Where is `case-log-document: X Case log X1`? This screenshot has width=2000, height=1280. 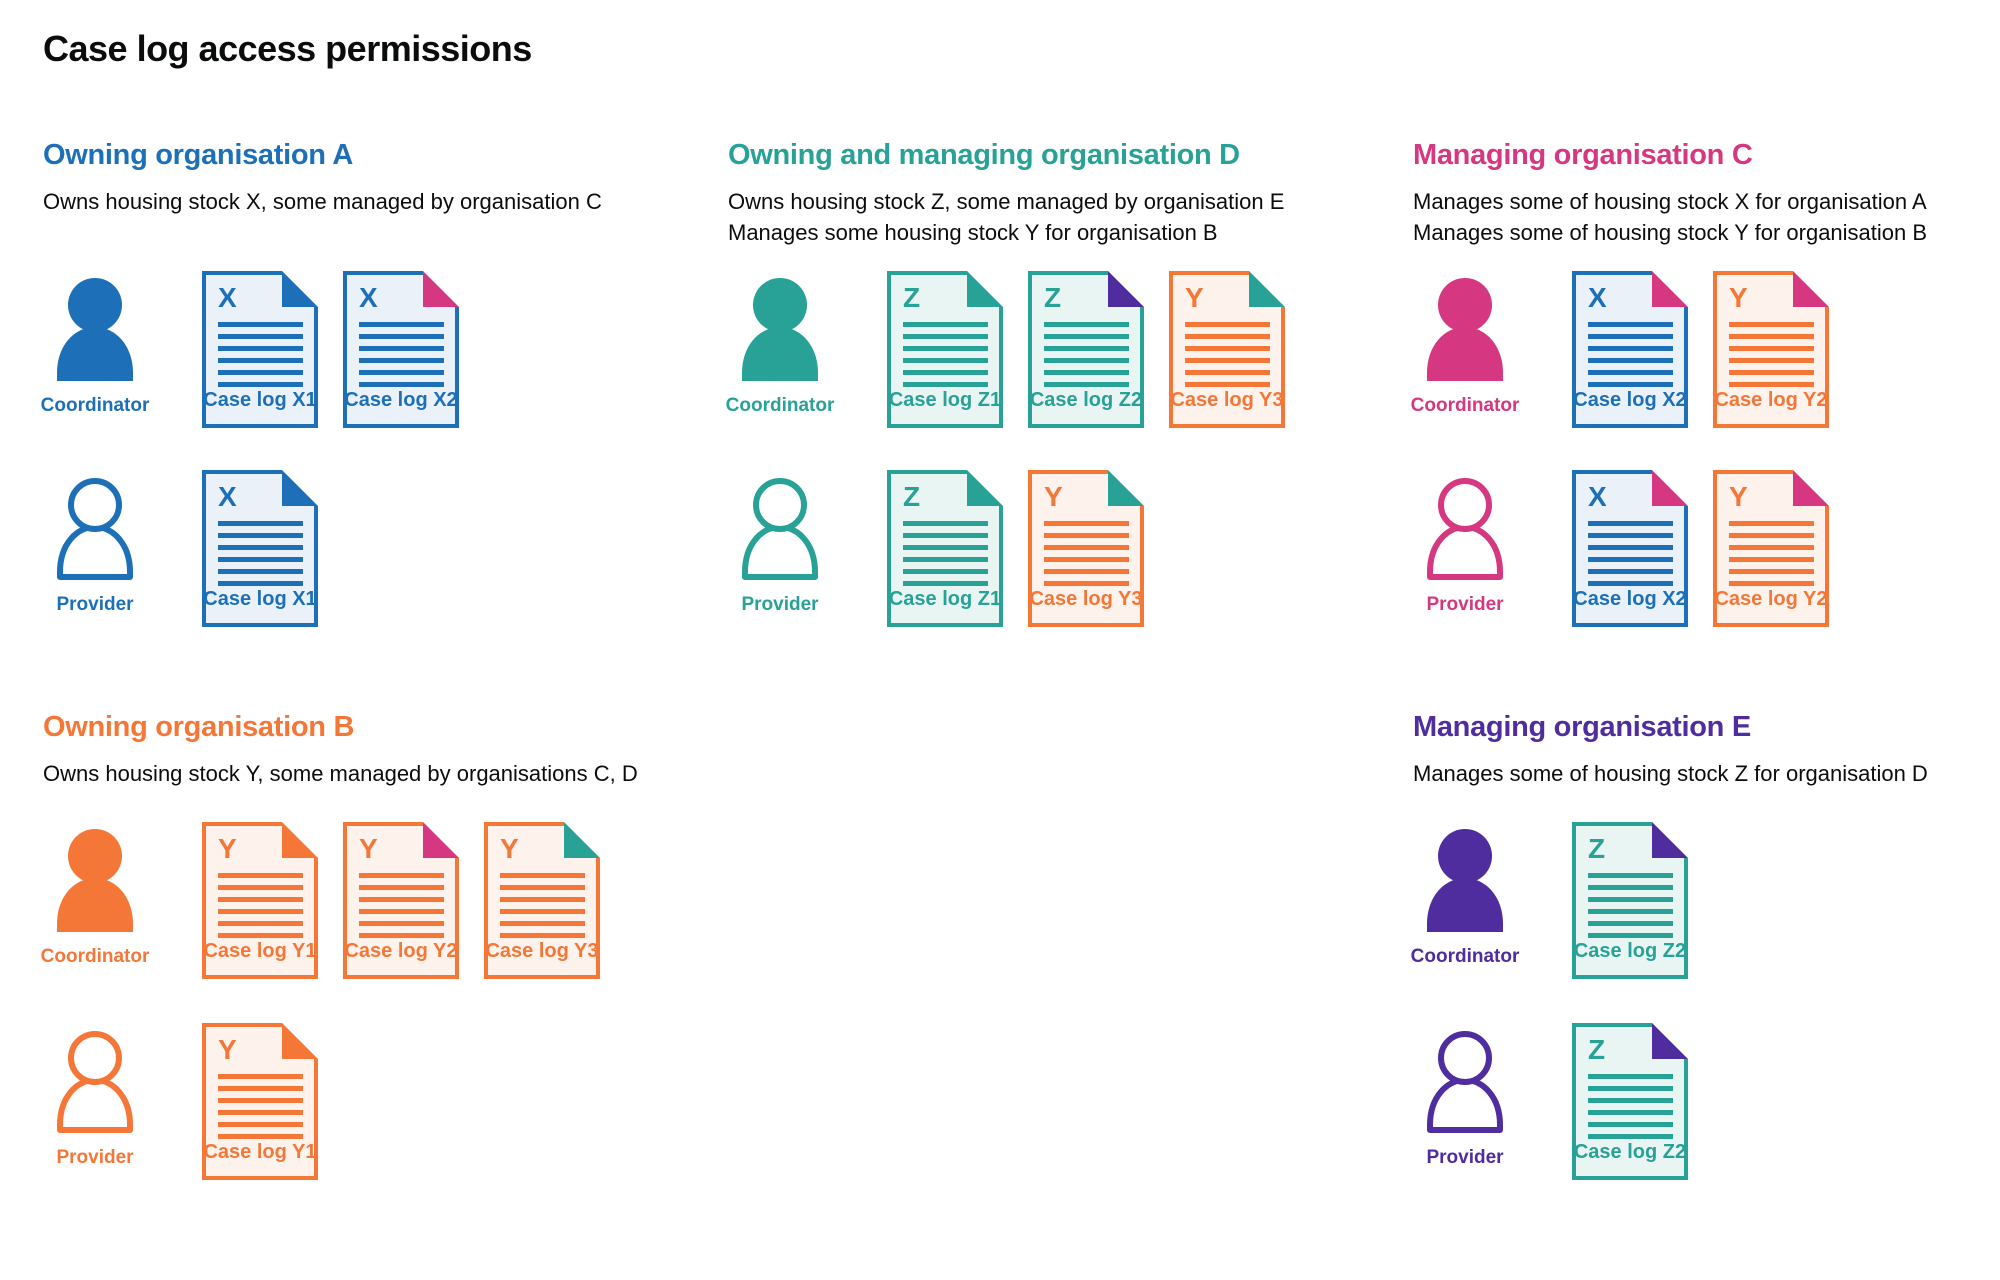
case-log-document: X Case log X1 is located at coordinates (260, 548).